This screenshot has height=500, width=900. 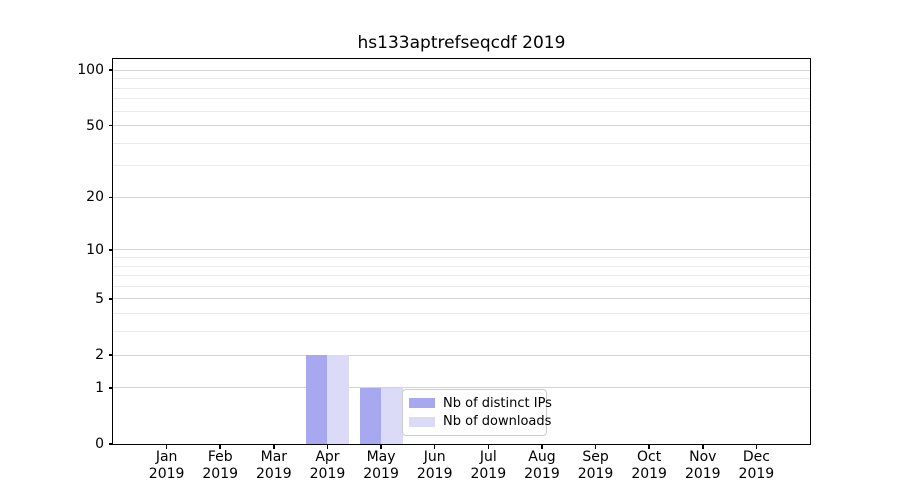 What do you see at coordinates (497, 422) in the screenshot?
I see `legend-label-downloads: Nb of downloads` at bounding box center [497, 422].